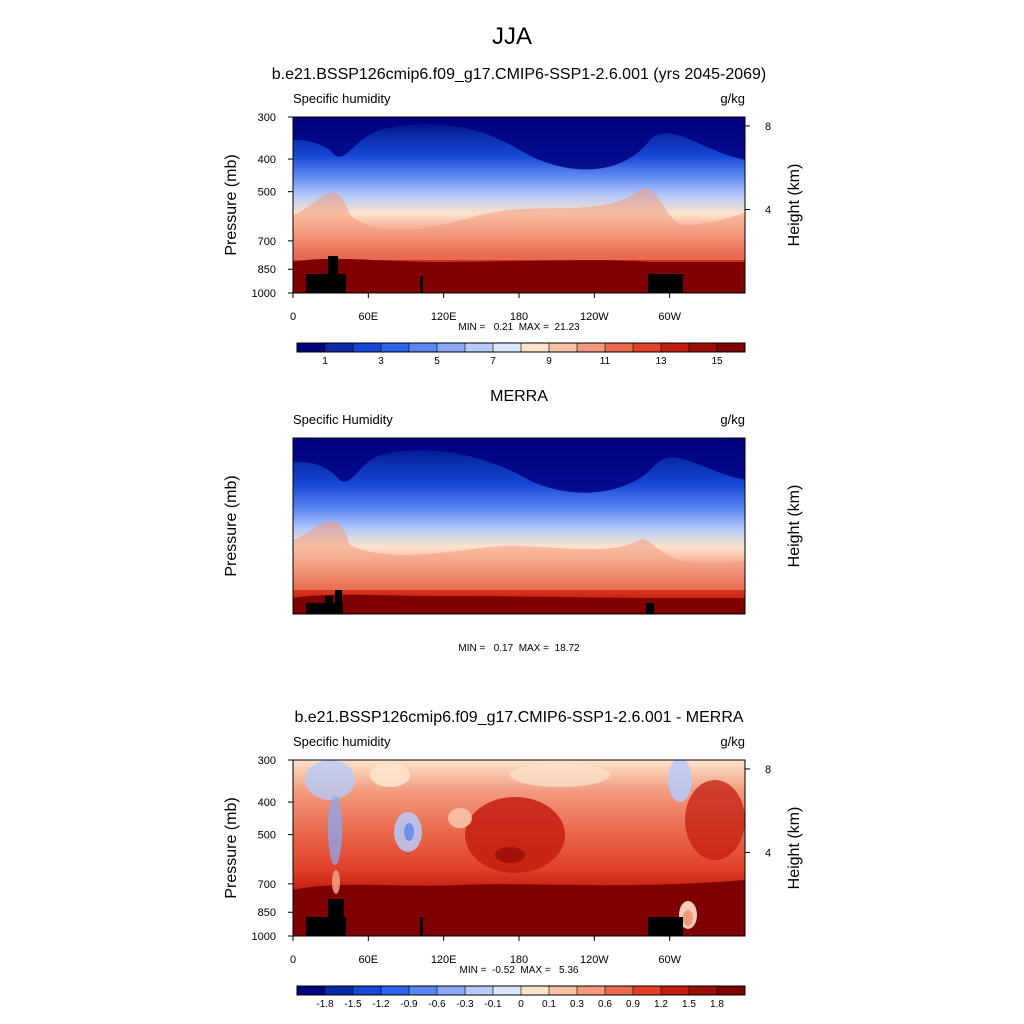 The height and width of the screenshot is (1024, 1024). I want to click on y-tick-labels: 300 400 500 700 850 1000, so click(272, 206).